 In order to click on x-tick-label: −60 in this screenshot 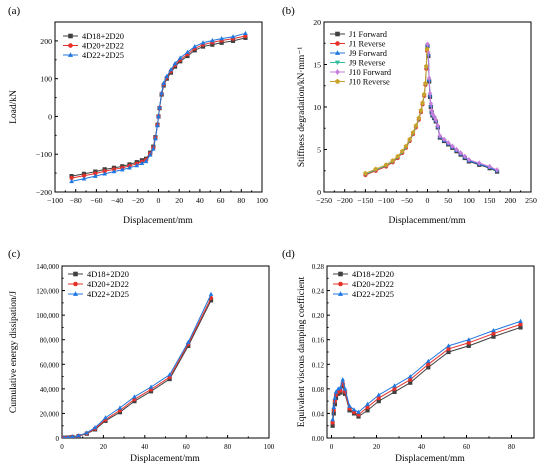, I will do `click(96, 200)`.